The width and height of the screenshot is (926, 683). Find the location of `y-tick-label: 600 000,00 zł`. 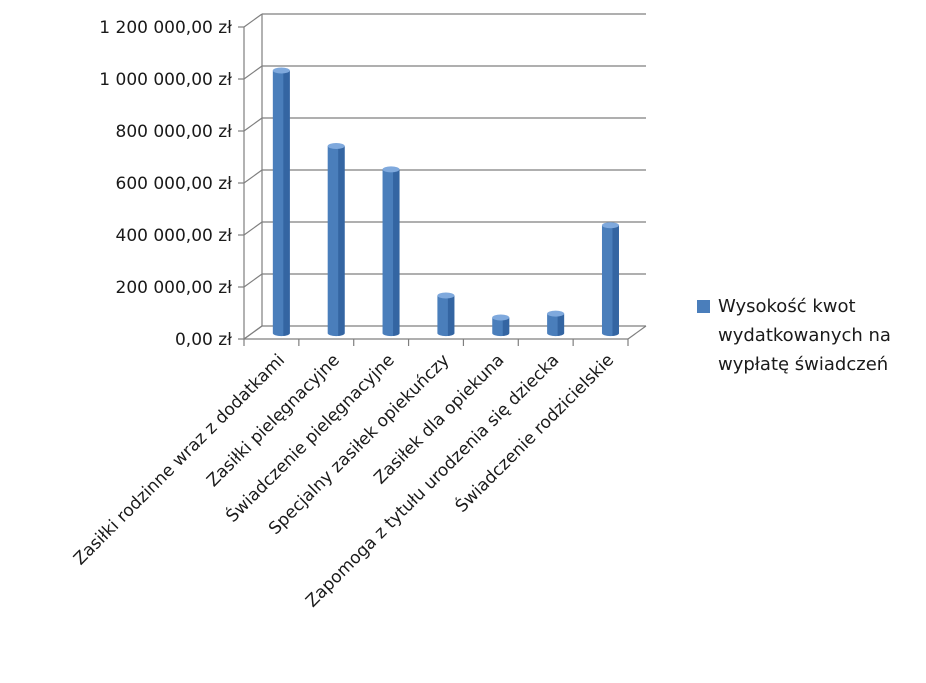

y-tick-label: 600 000,00 zł is located at coordinates (174, 184).